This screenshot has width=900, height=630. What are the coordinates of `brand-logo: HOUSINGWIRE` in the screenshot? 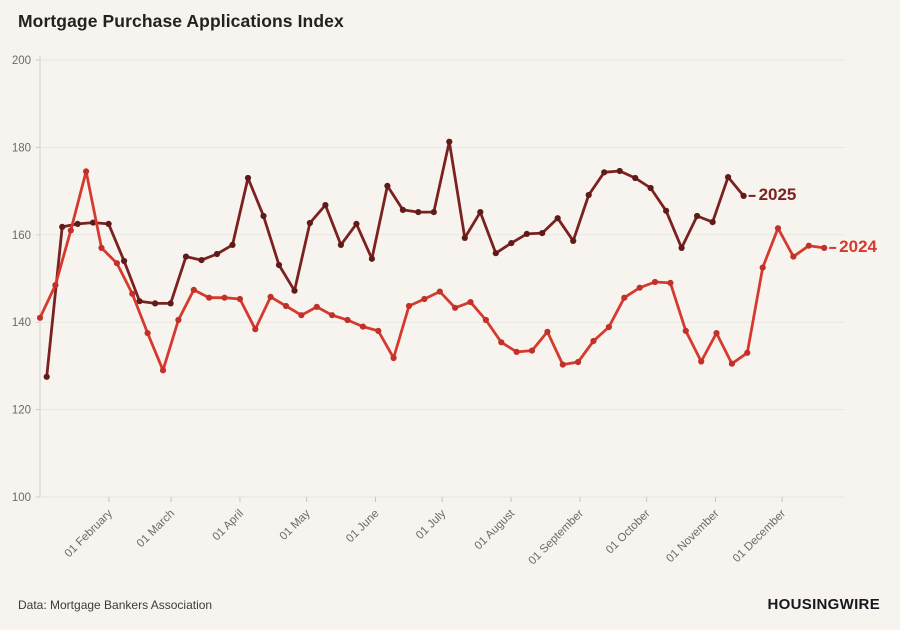 It's located at (823, 604).